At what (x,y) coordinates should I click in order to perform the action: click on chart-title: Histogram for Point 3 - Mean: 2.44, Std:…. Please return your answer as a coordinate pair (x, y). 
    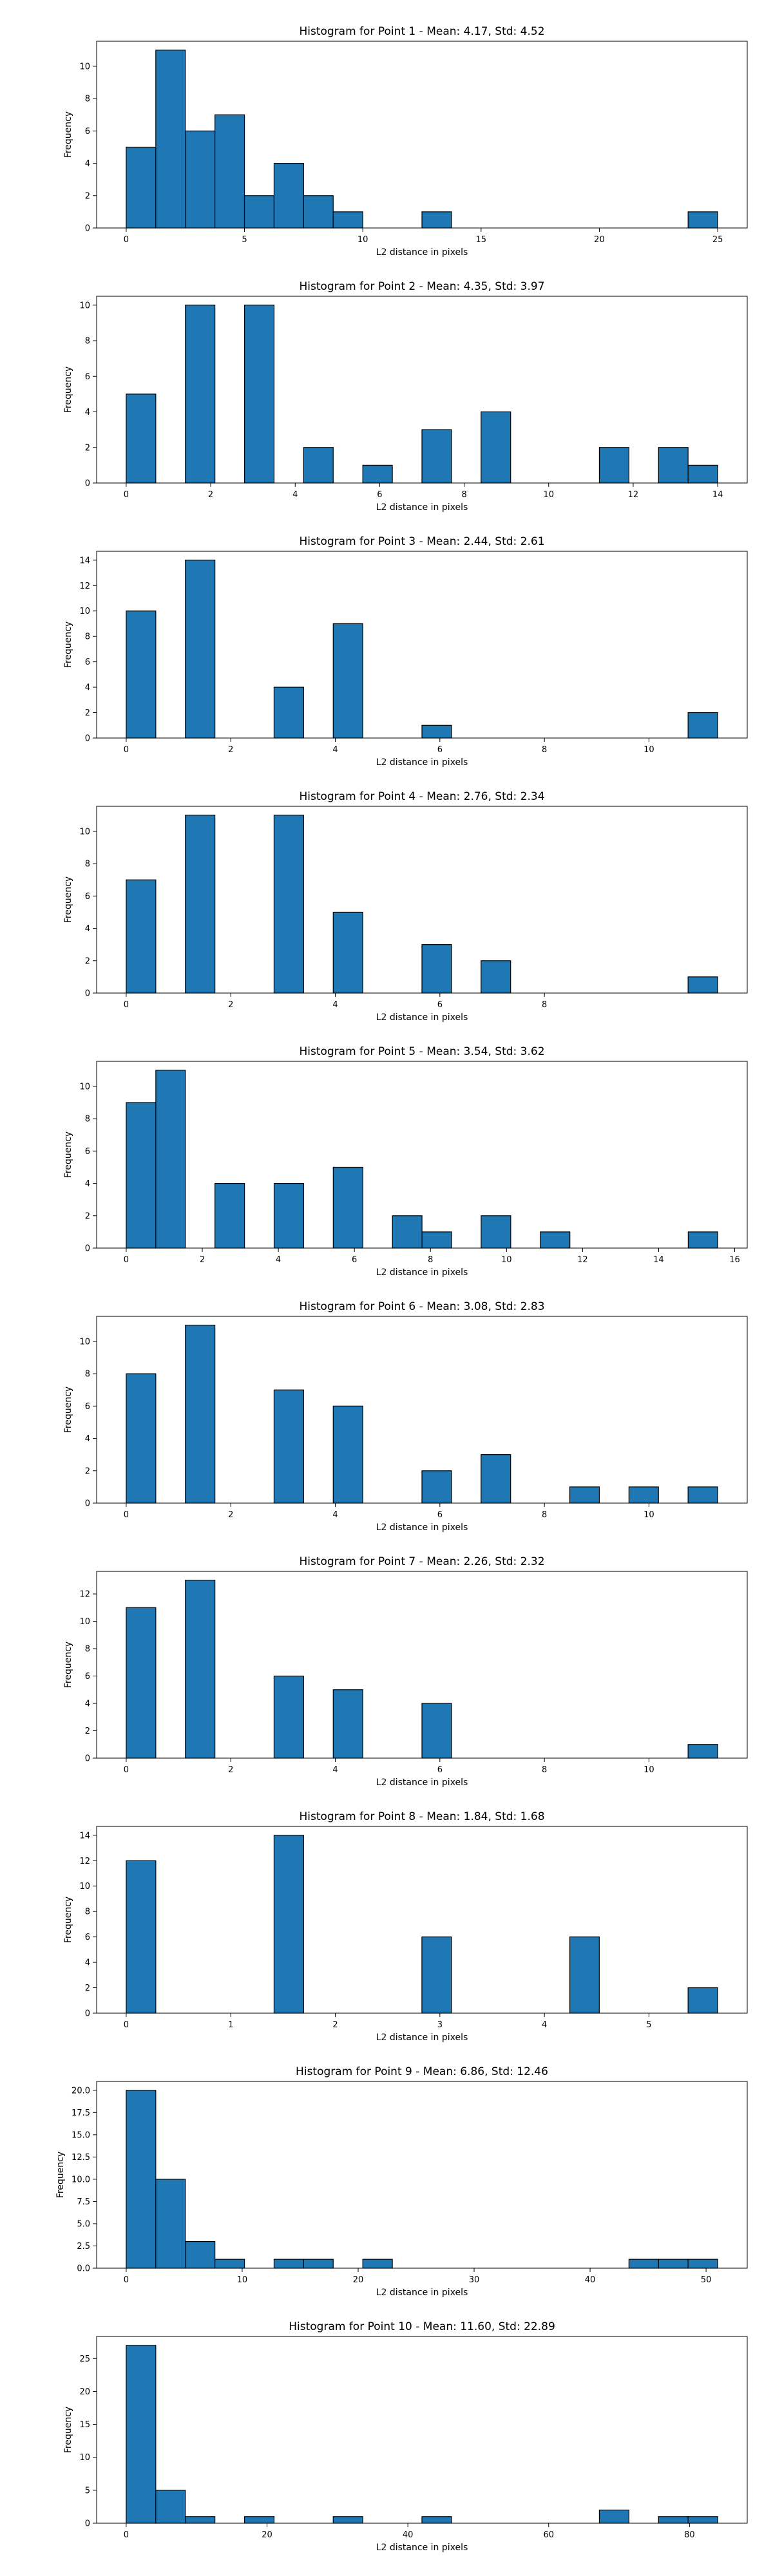
    Looking at the image, I should click on (421, 541).